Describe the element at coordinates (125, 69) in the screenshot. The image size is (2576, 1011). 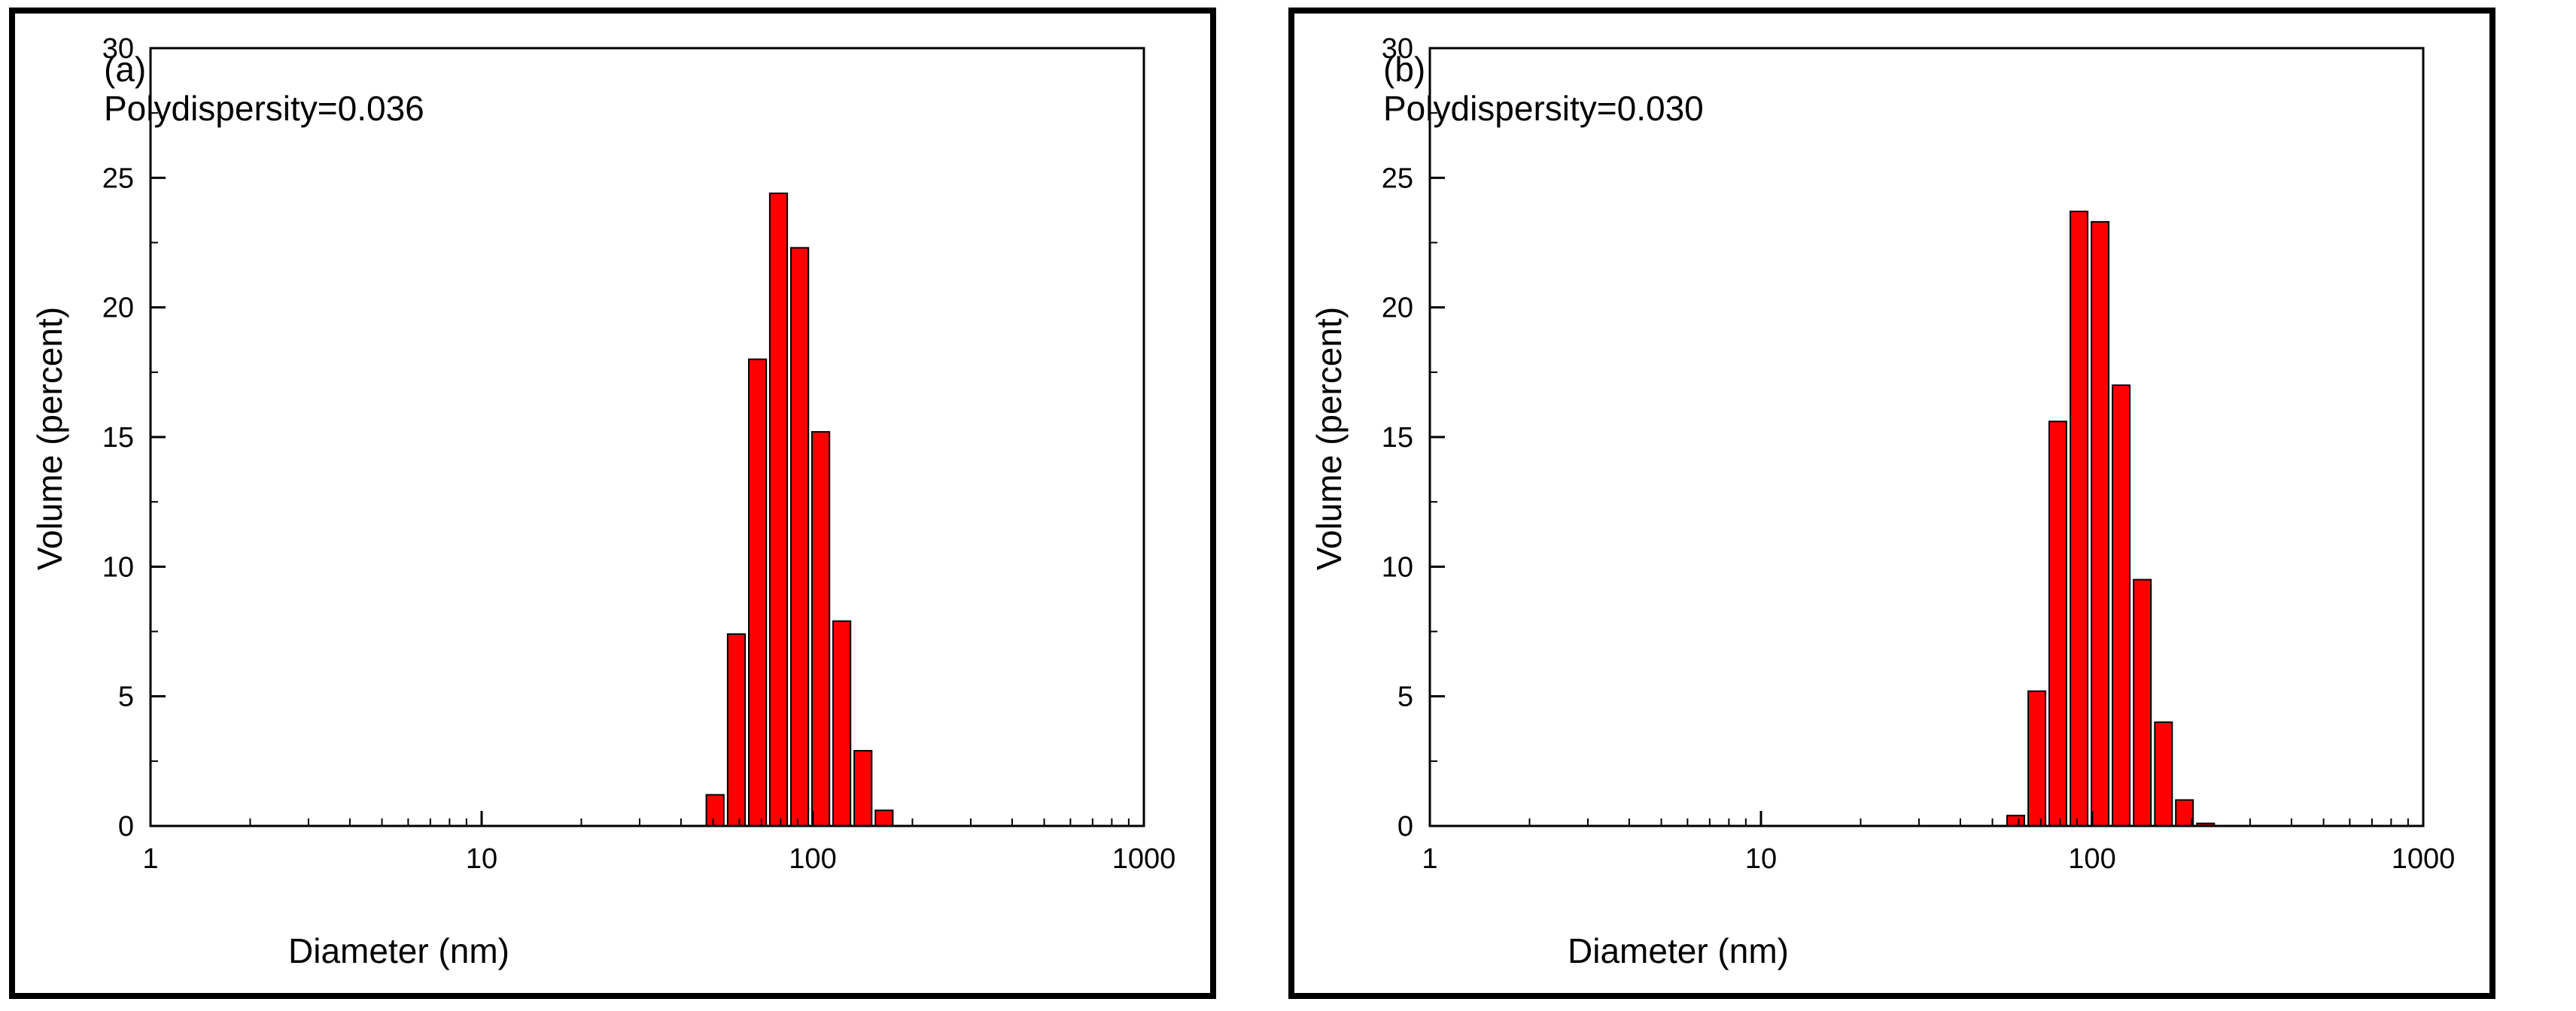
I see `panel-label: (a)` at that location.